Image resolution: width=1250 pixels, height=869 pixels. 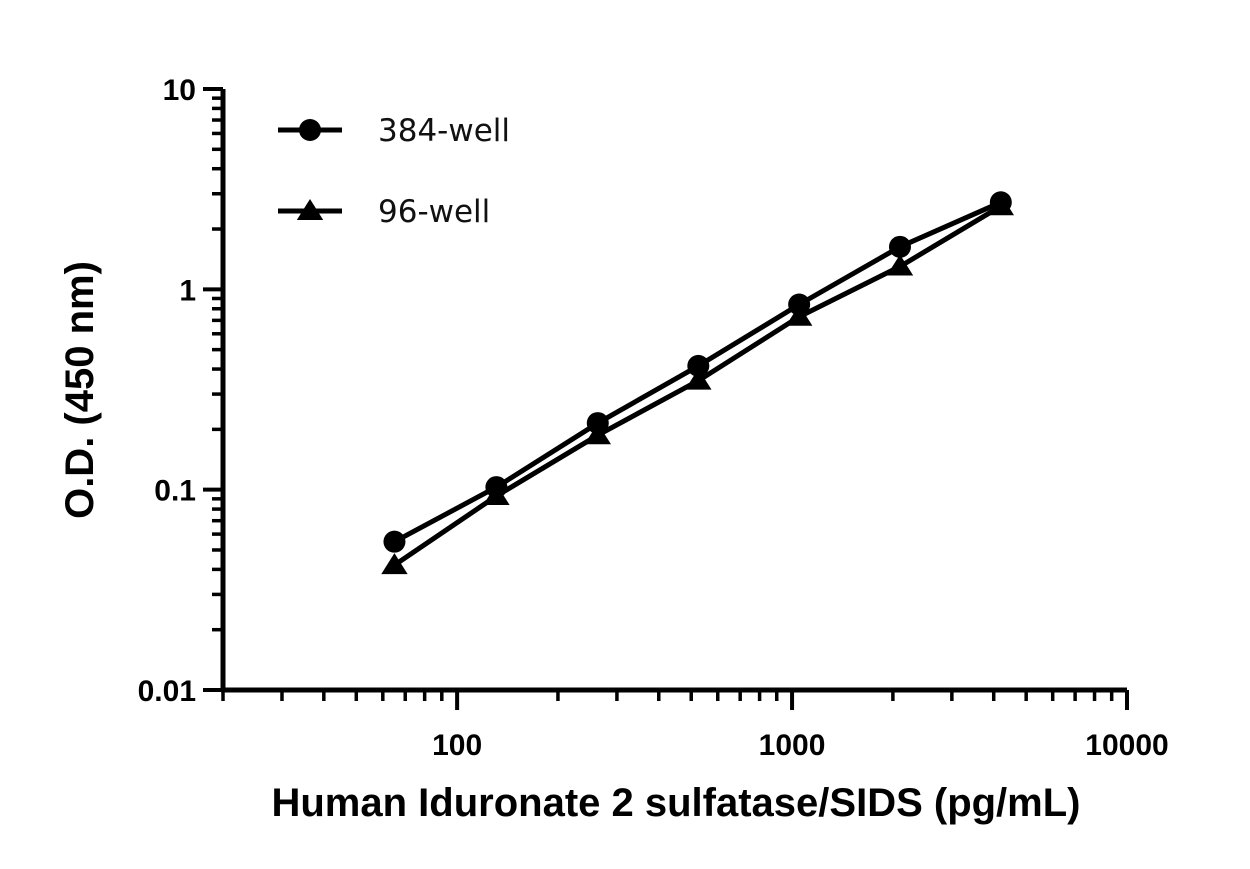 What do you see at coordinates (187, 290) in the screenshot?
I see `y-tick-label: 1` at bounding box center [187, 290].